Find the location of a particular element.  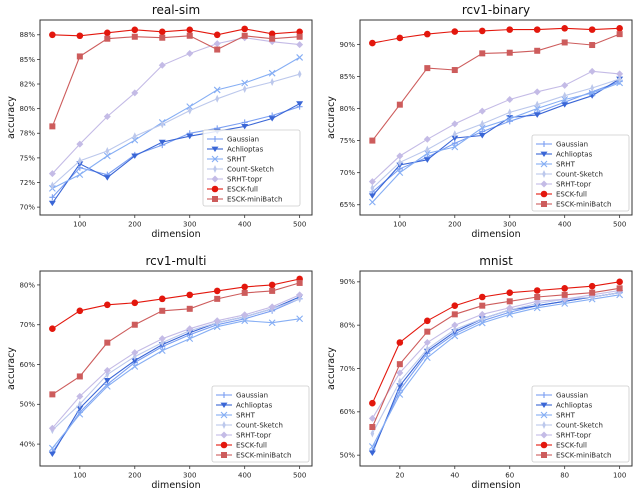

svg-text: 65% is located at coordinates (347, 205).